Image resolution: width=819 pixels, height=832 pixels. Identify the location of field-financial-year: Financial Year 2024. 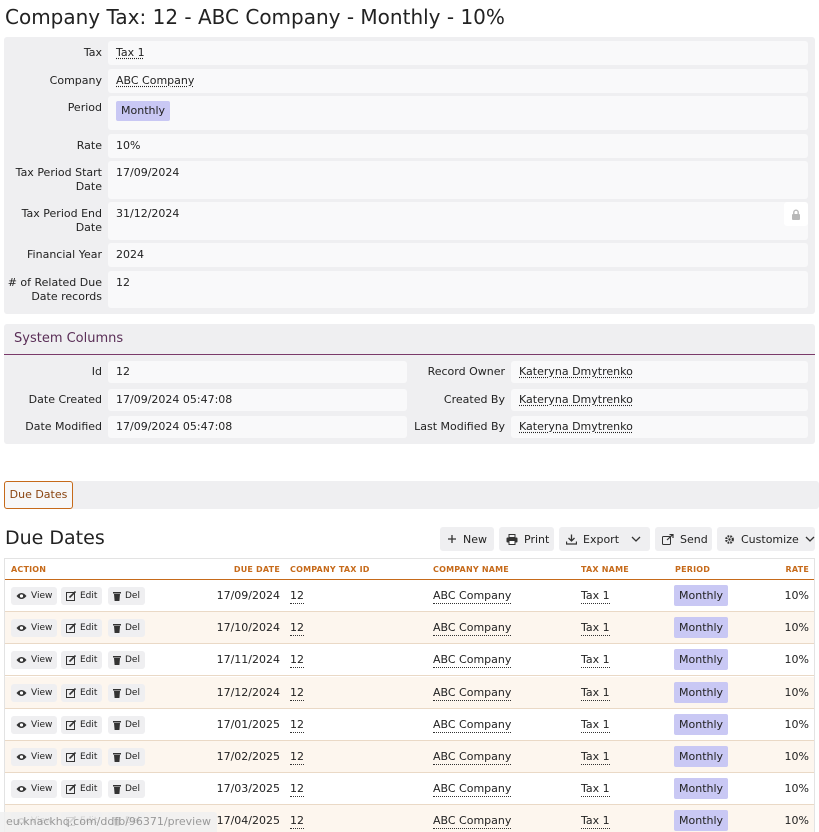
(409, 255).